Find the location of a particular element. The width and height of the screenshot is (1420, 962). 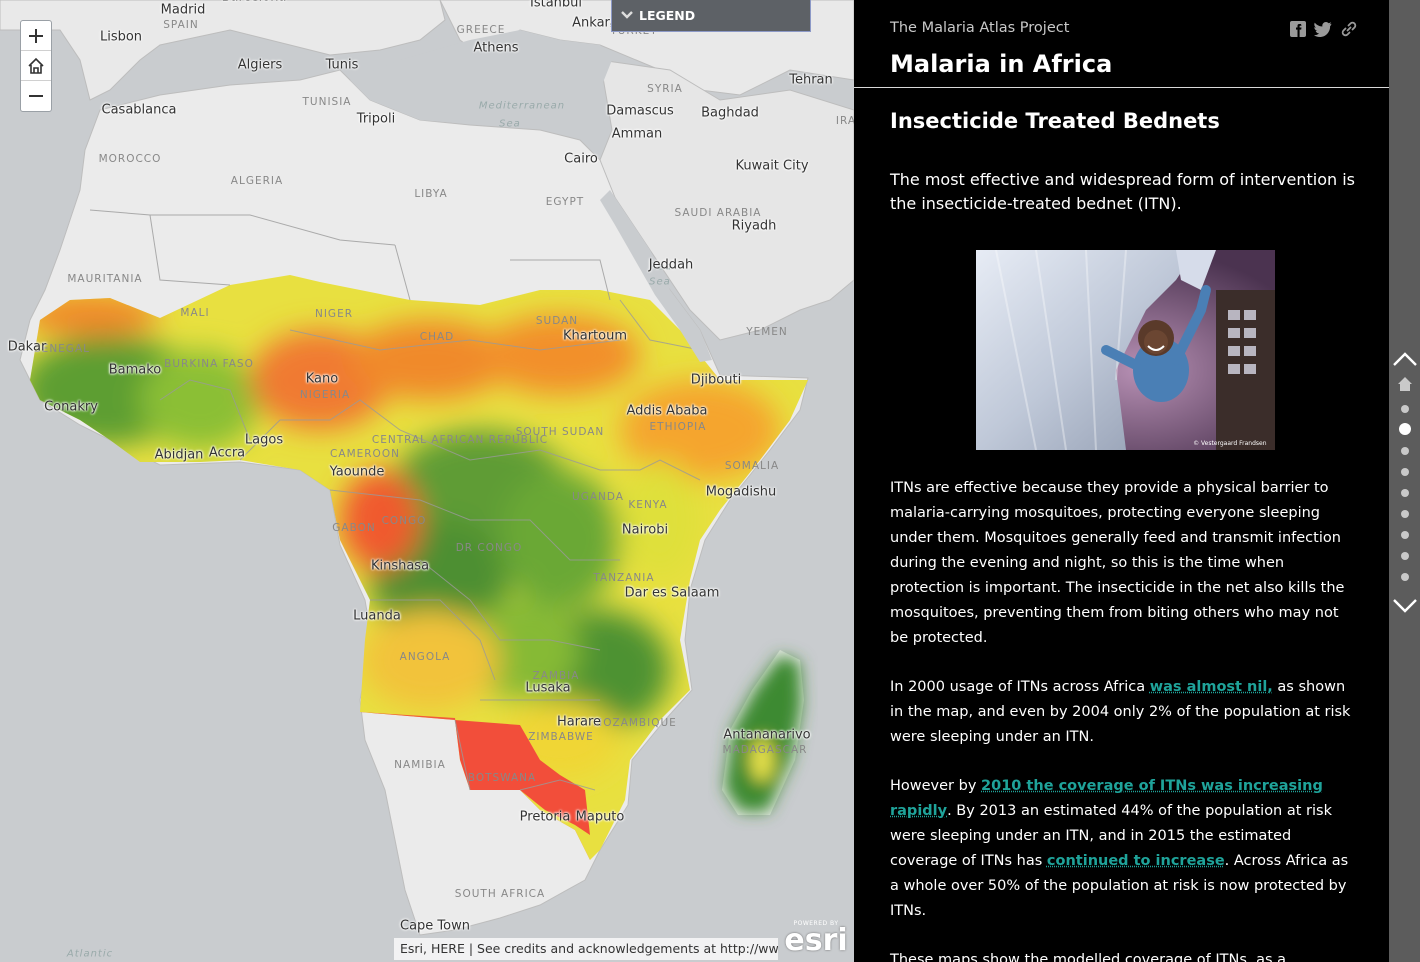

legend-label: LEGEND is located at coordinates (667, 15).